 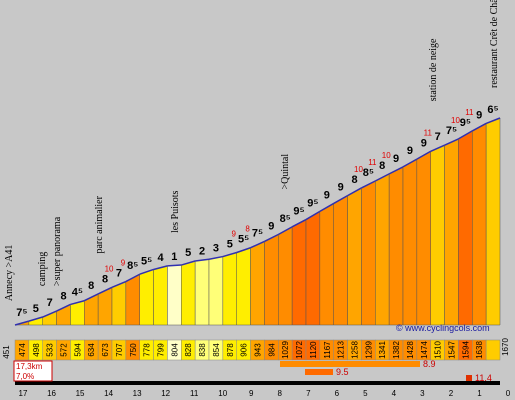 What do you see at coordinates (451, 393) in the screenshot?
I see `km-tick-label: 2` at bounding box center [451, 393].